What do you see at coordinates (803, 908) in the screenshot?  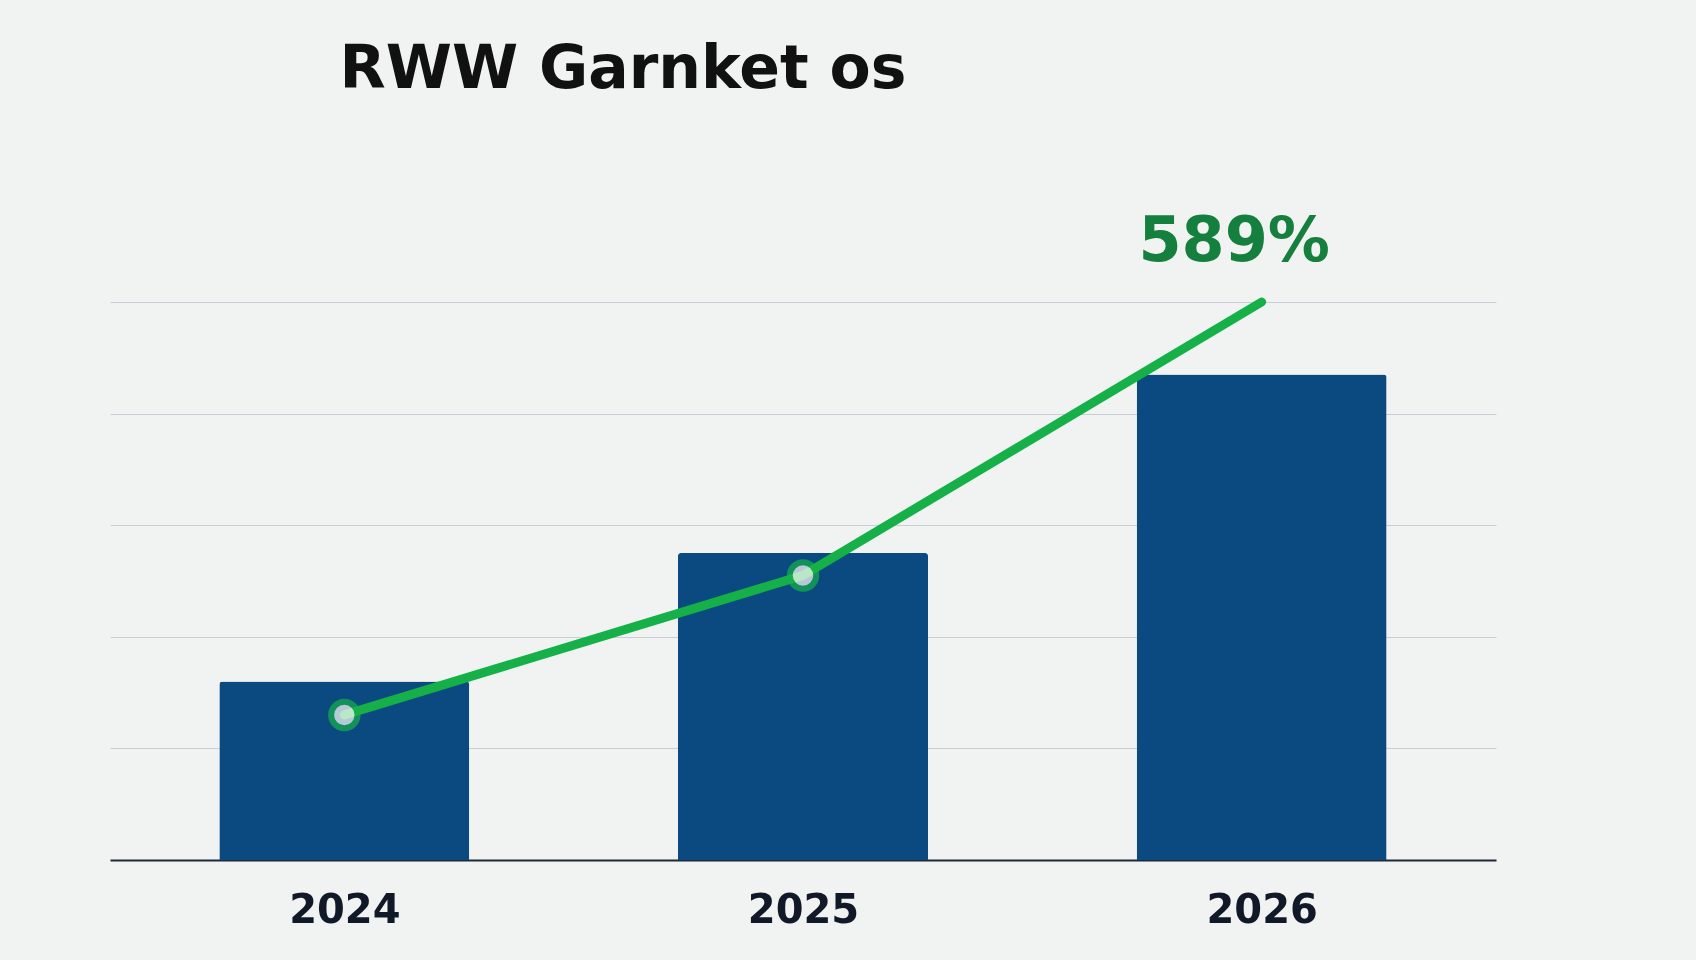 I see `x-tick-label: 2025` at bounding box center [803, 908].